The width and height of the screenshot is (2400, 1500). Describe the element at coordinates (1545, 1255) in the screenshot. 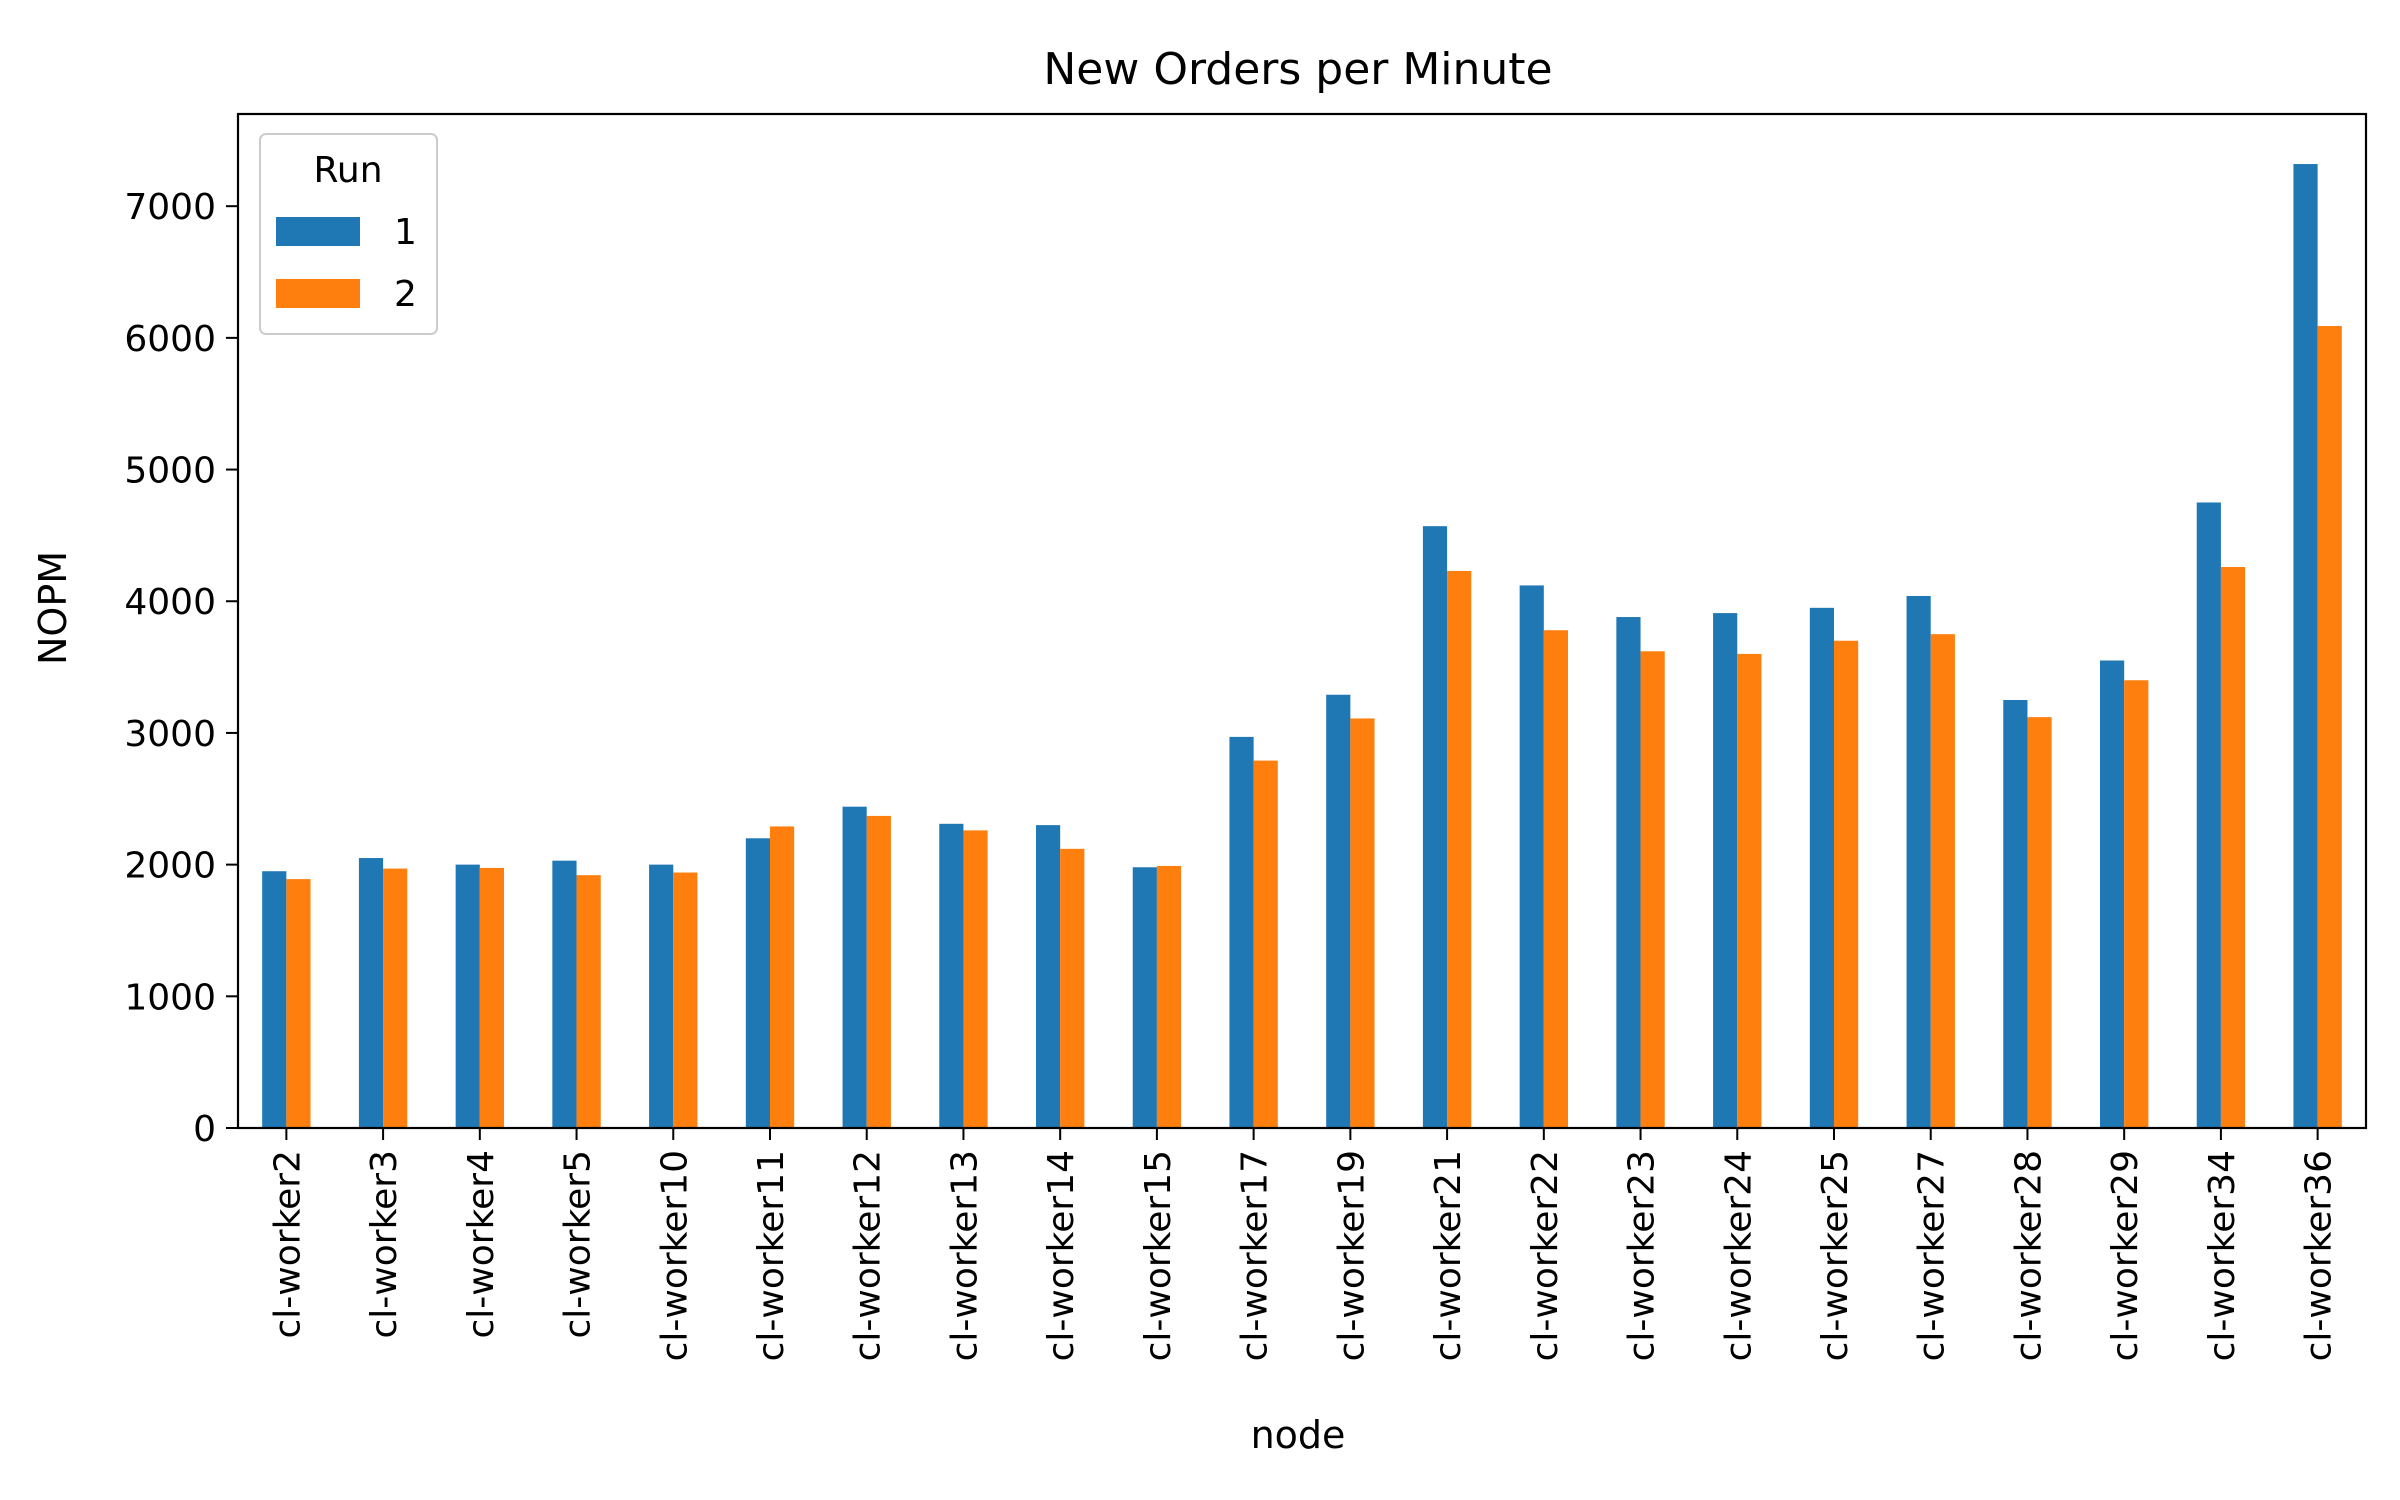

I see `x-tick-label: cl-worker22` at that location.